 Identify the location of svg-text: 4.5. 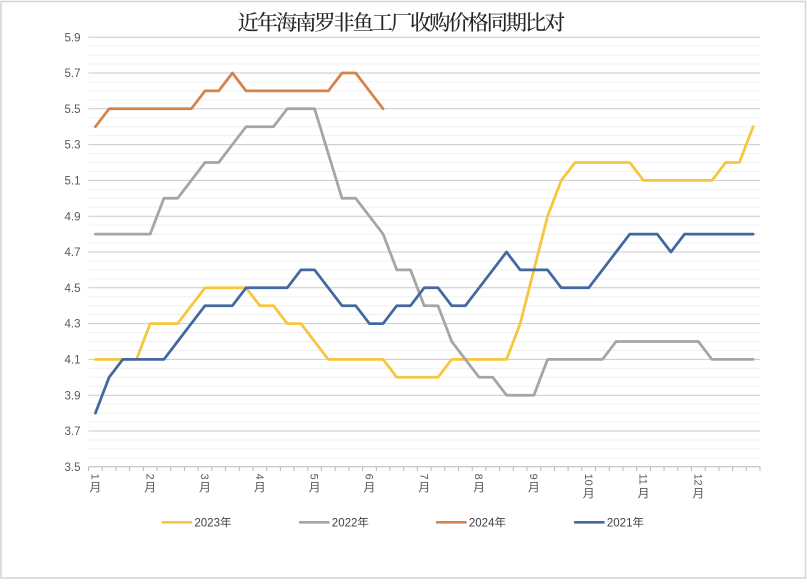
(73, 289).